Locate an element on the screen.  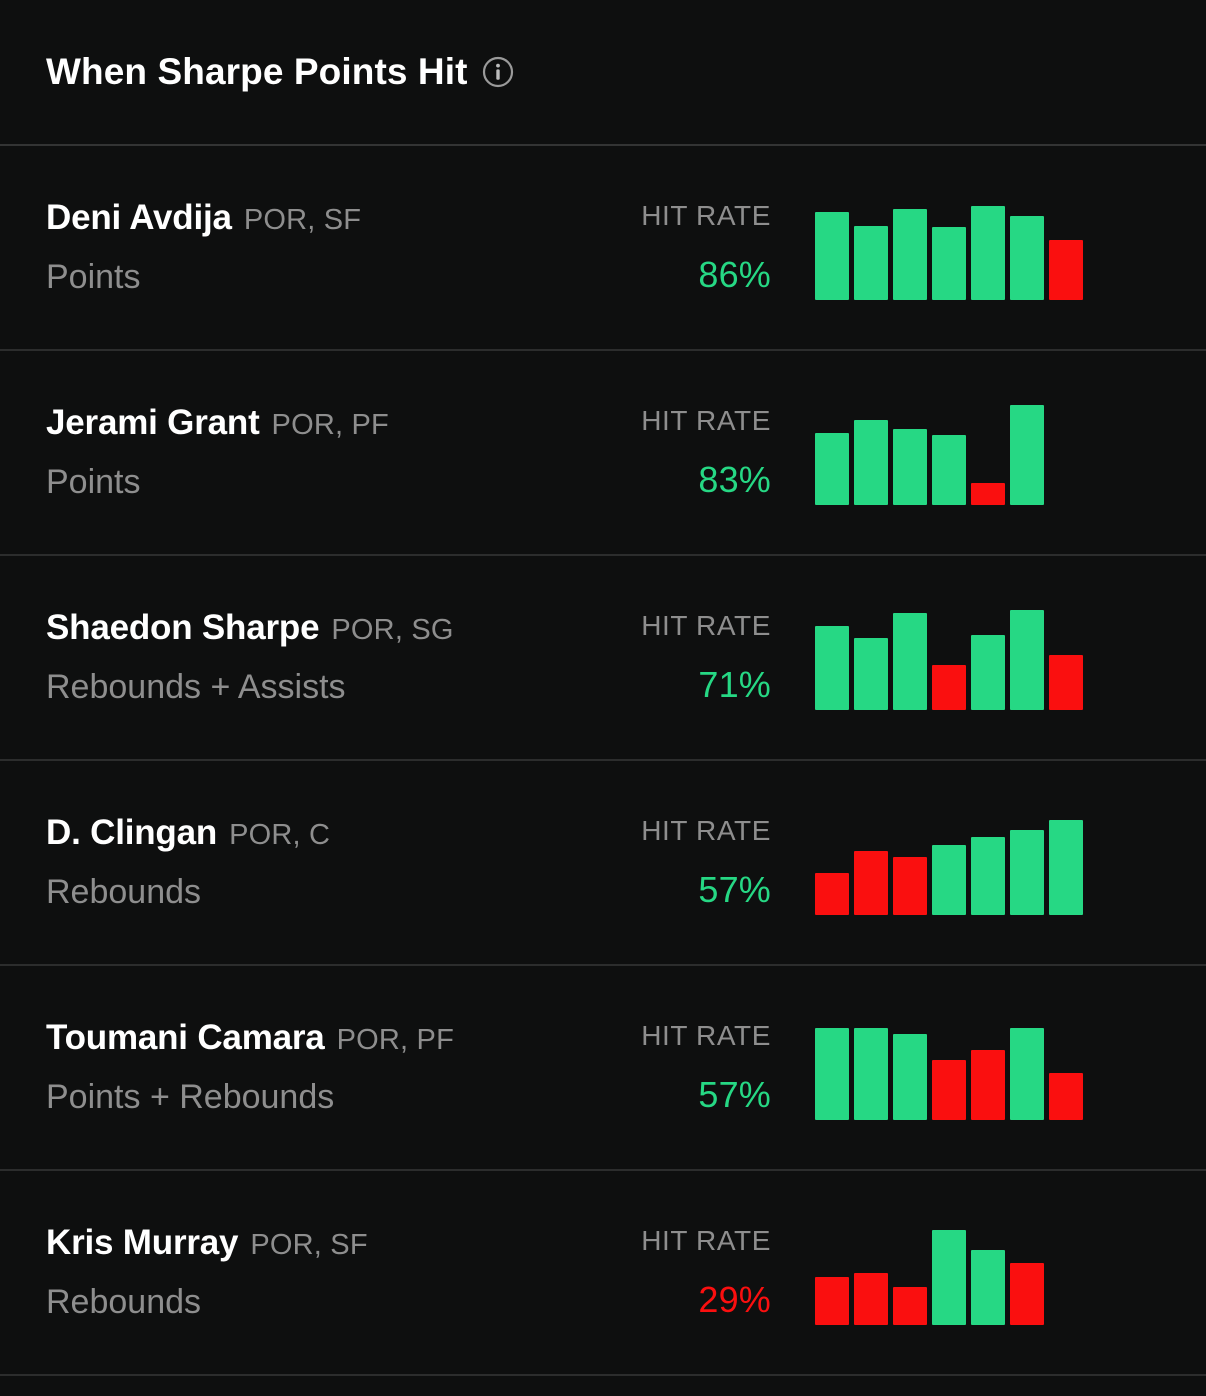
player-team-position: POR, C is located at coordinates (280, 835).